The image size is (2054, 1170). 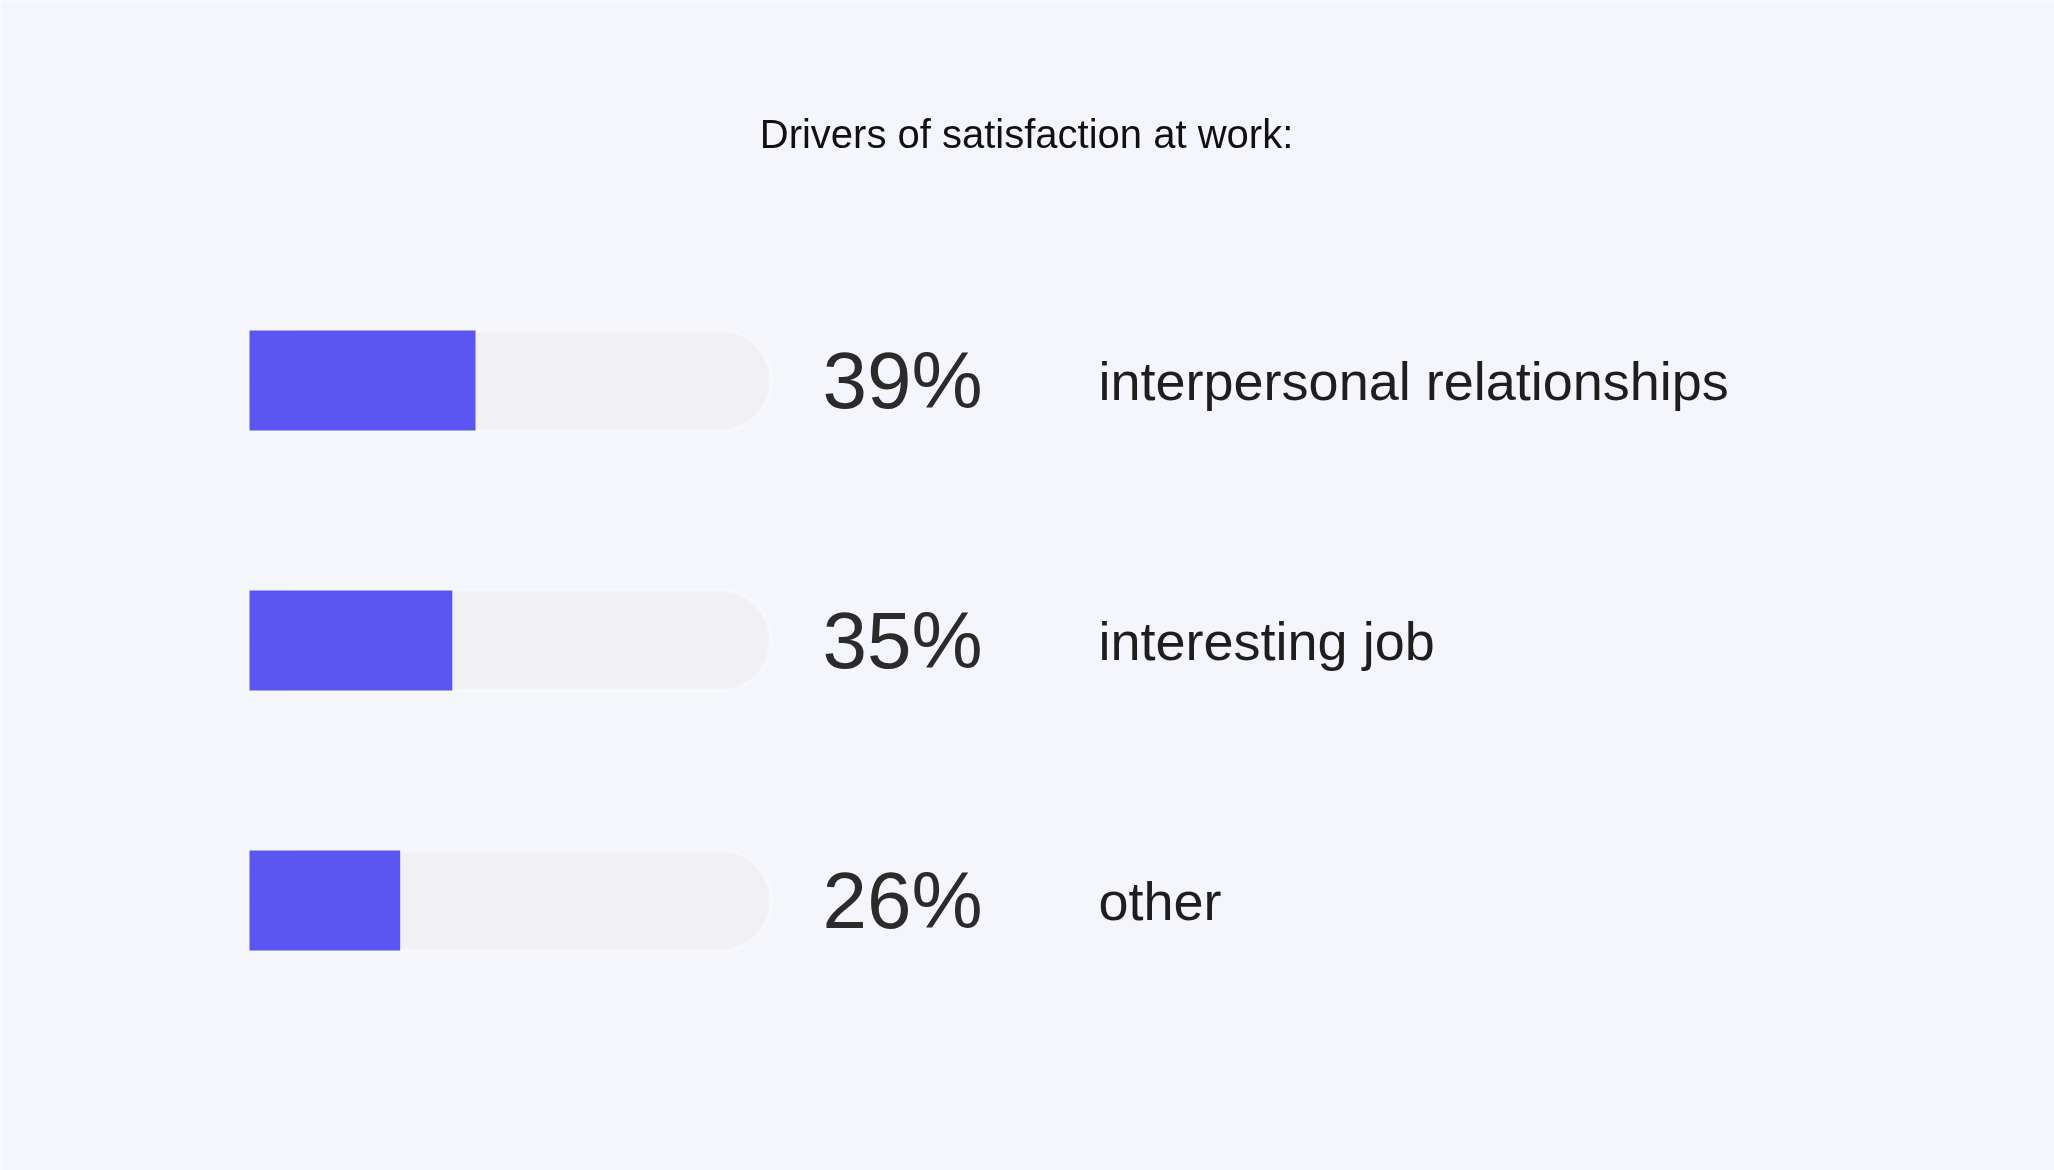 I want to click on text: Drivers of satisfaction at work:, so click(x=1026, y=133).